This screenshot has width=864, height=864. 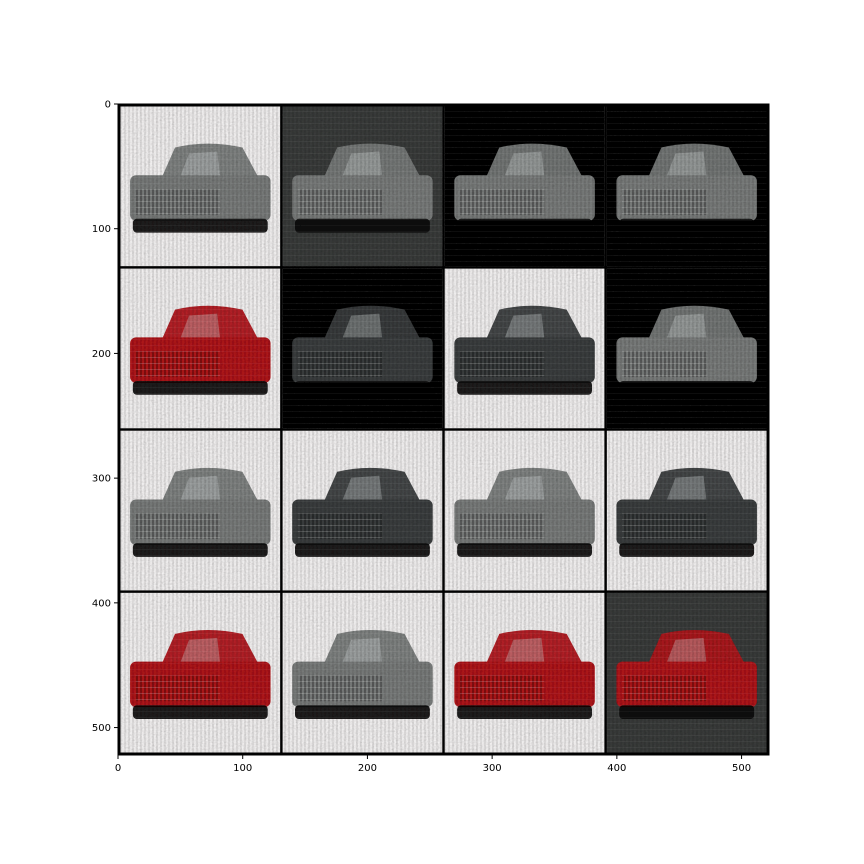 What do you see at coordinates (741, 768) in the screenshot?
I see `x-tick-label: 500` at bounding box center [741, 768].